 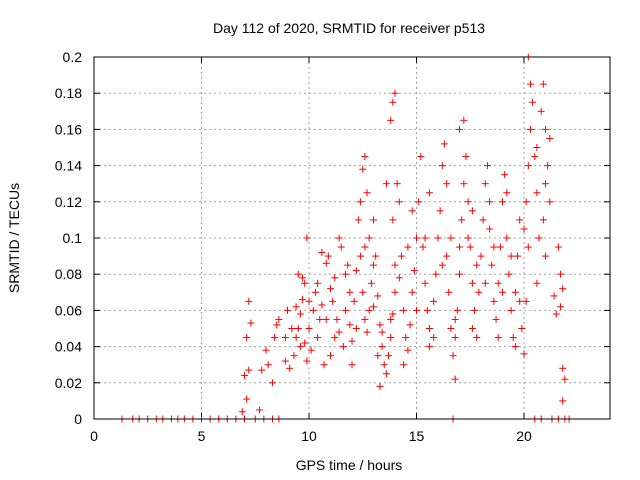 I want to click on y-tick-label: 0.02, so click(x=68, y=383).